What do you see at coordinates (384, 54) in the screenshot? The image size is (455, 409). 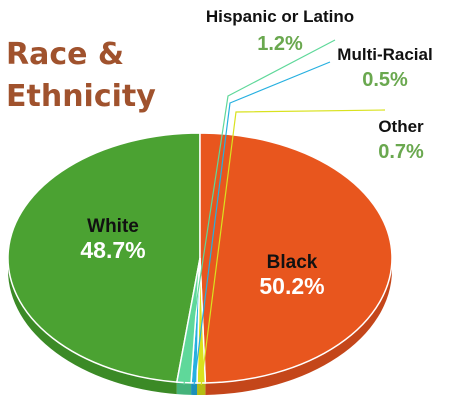 I see `slice-label-multi-racial: Multi-Racial` at bounding box center [384, 54].